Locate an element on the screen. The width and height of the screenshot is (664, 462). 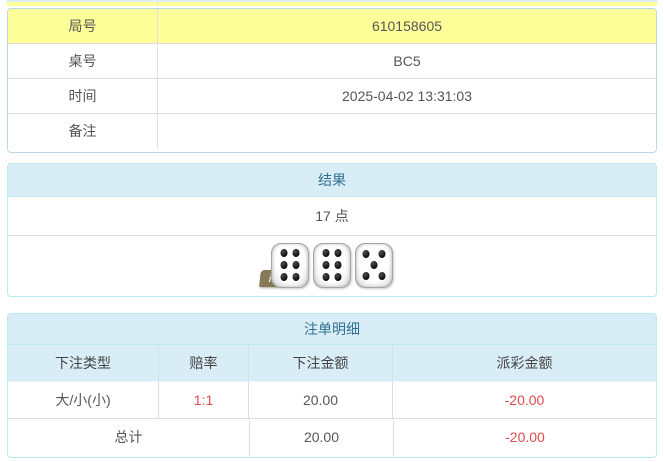
total-row: 总计 20.00 -20.00 is located at coordinates (332, 437).